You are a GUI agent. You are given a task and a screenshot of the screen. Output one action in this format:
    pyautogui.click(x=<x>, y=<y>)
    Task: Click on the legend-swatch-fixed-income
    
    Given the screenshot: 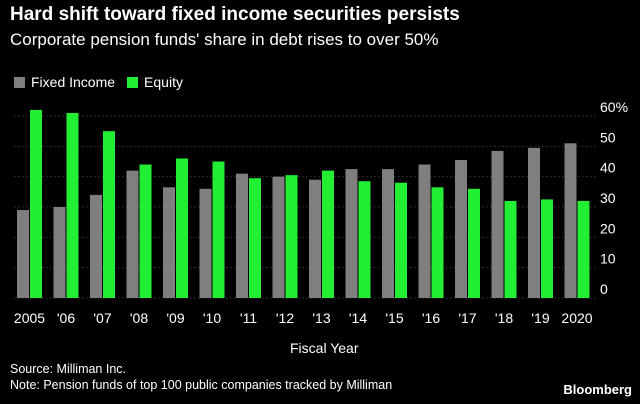 What is the action you would take?
    pyautogui.click(x=19, y=82)
    